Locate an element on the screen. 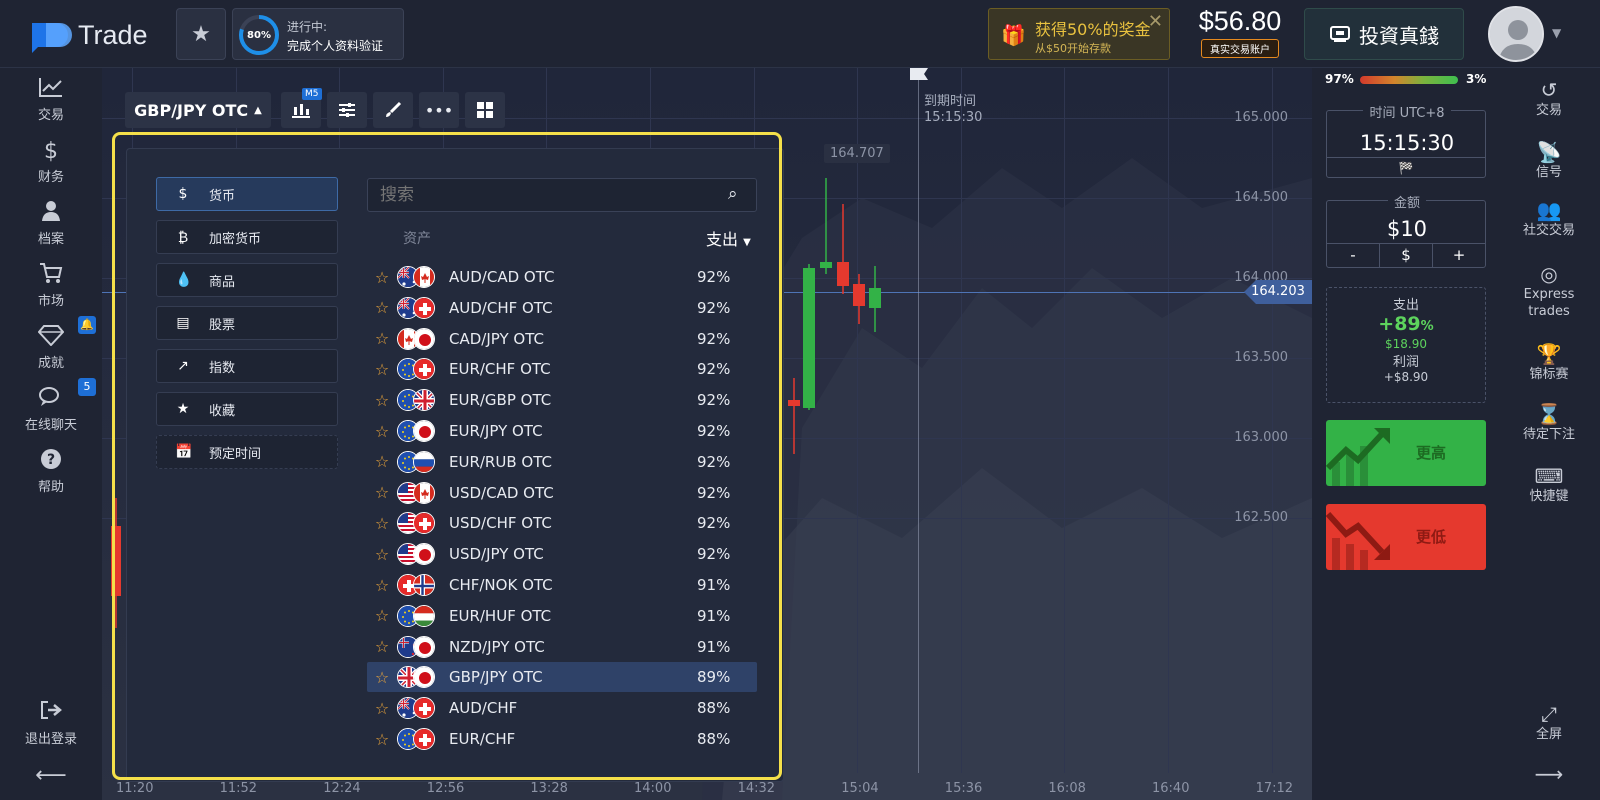 The image size is (1600, 800). category-currency: $ 货币 is located at coordinates (247, 194).